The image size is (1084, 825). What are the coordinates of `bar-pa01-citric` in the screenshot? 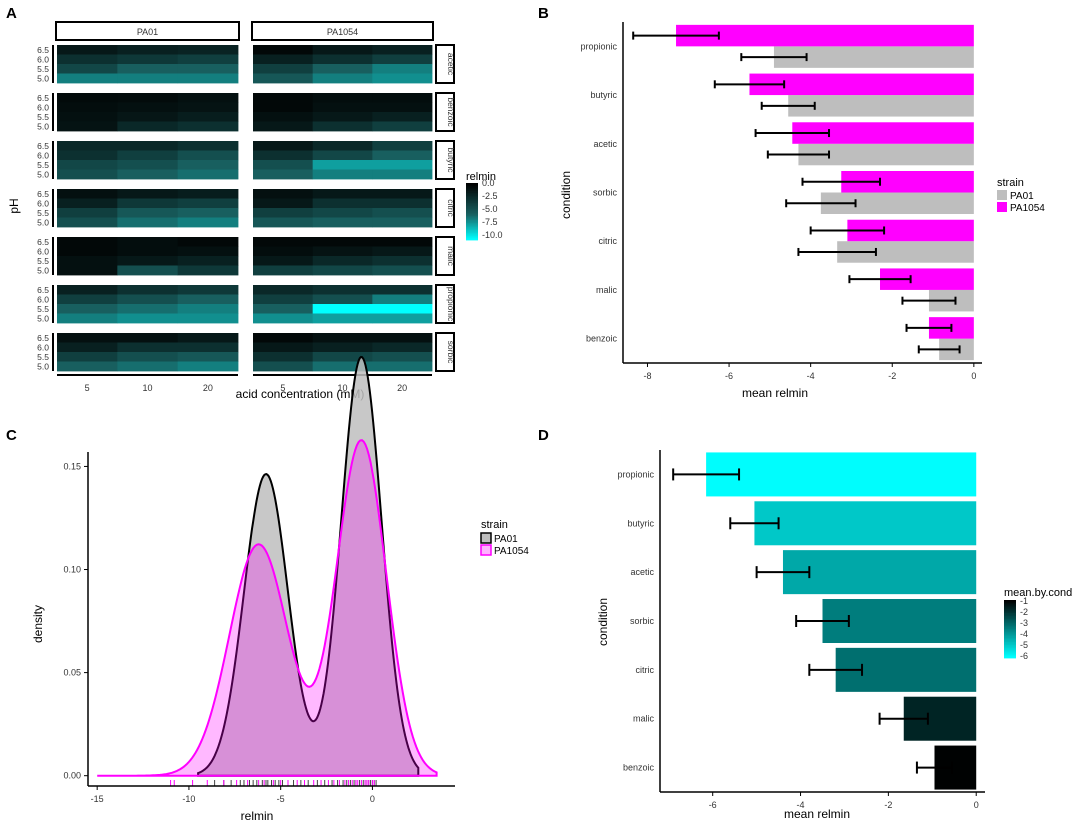 It's located at (905, 252).